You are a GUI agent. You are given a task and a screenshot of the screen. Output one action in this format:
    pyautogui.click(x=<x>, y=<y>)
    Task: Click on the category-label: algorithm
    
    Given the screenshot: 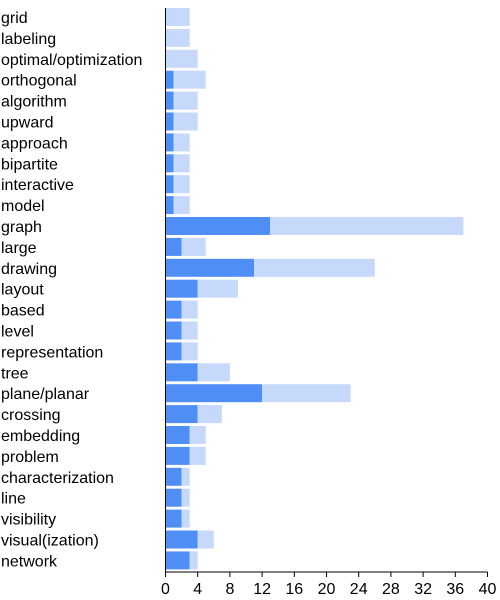 What is the action you would take?
    pyautogui.click(x=34, y=102)
    